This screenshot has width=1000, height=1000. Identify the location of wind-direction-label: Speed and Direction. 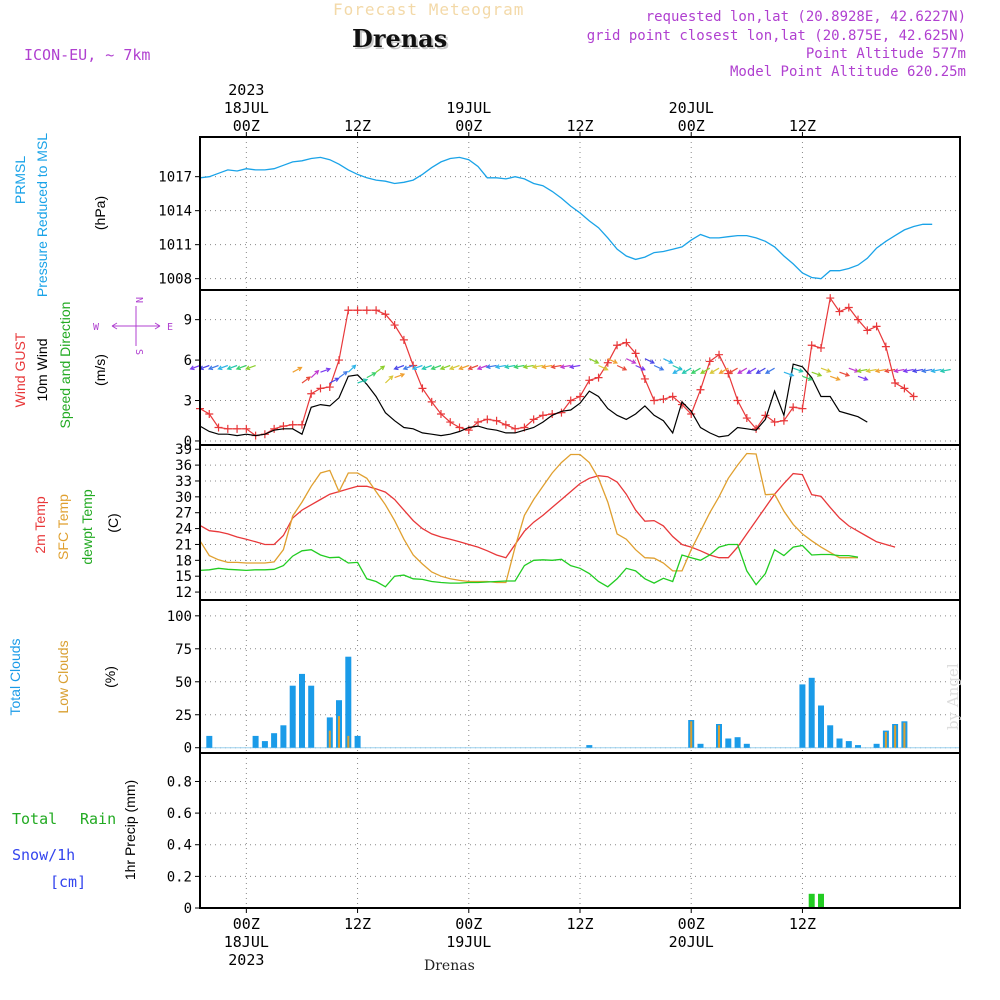
(65, 365).